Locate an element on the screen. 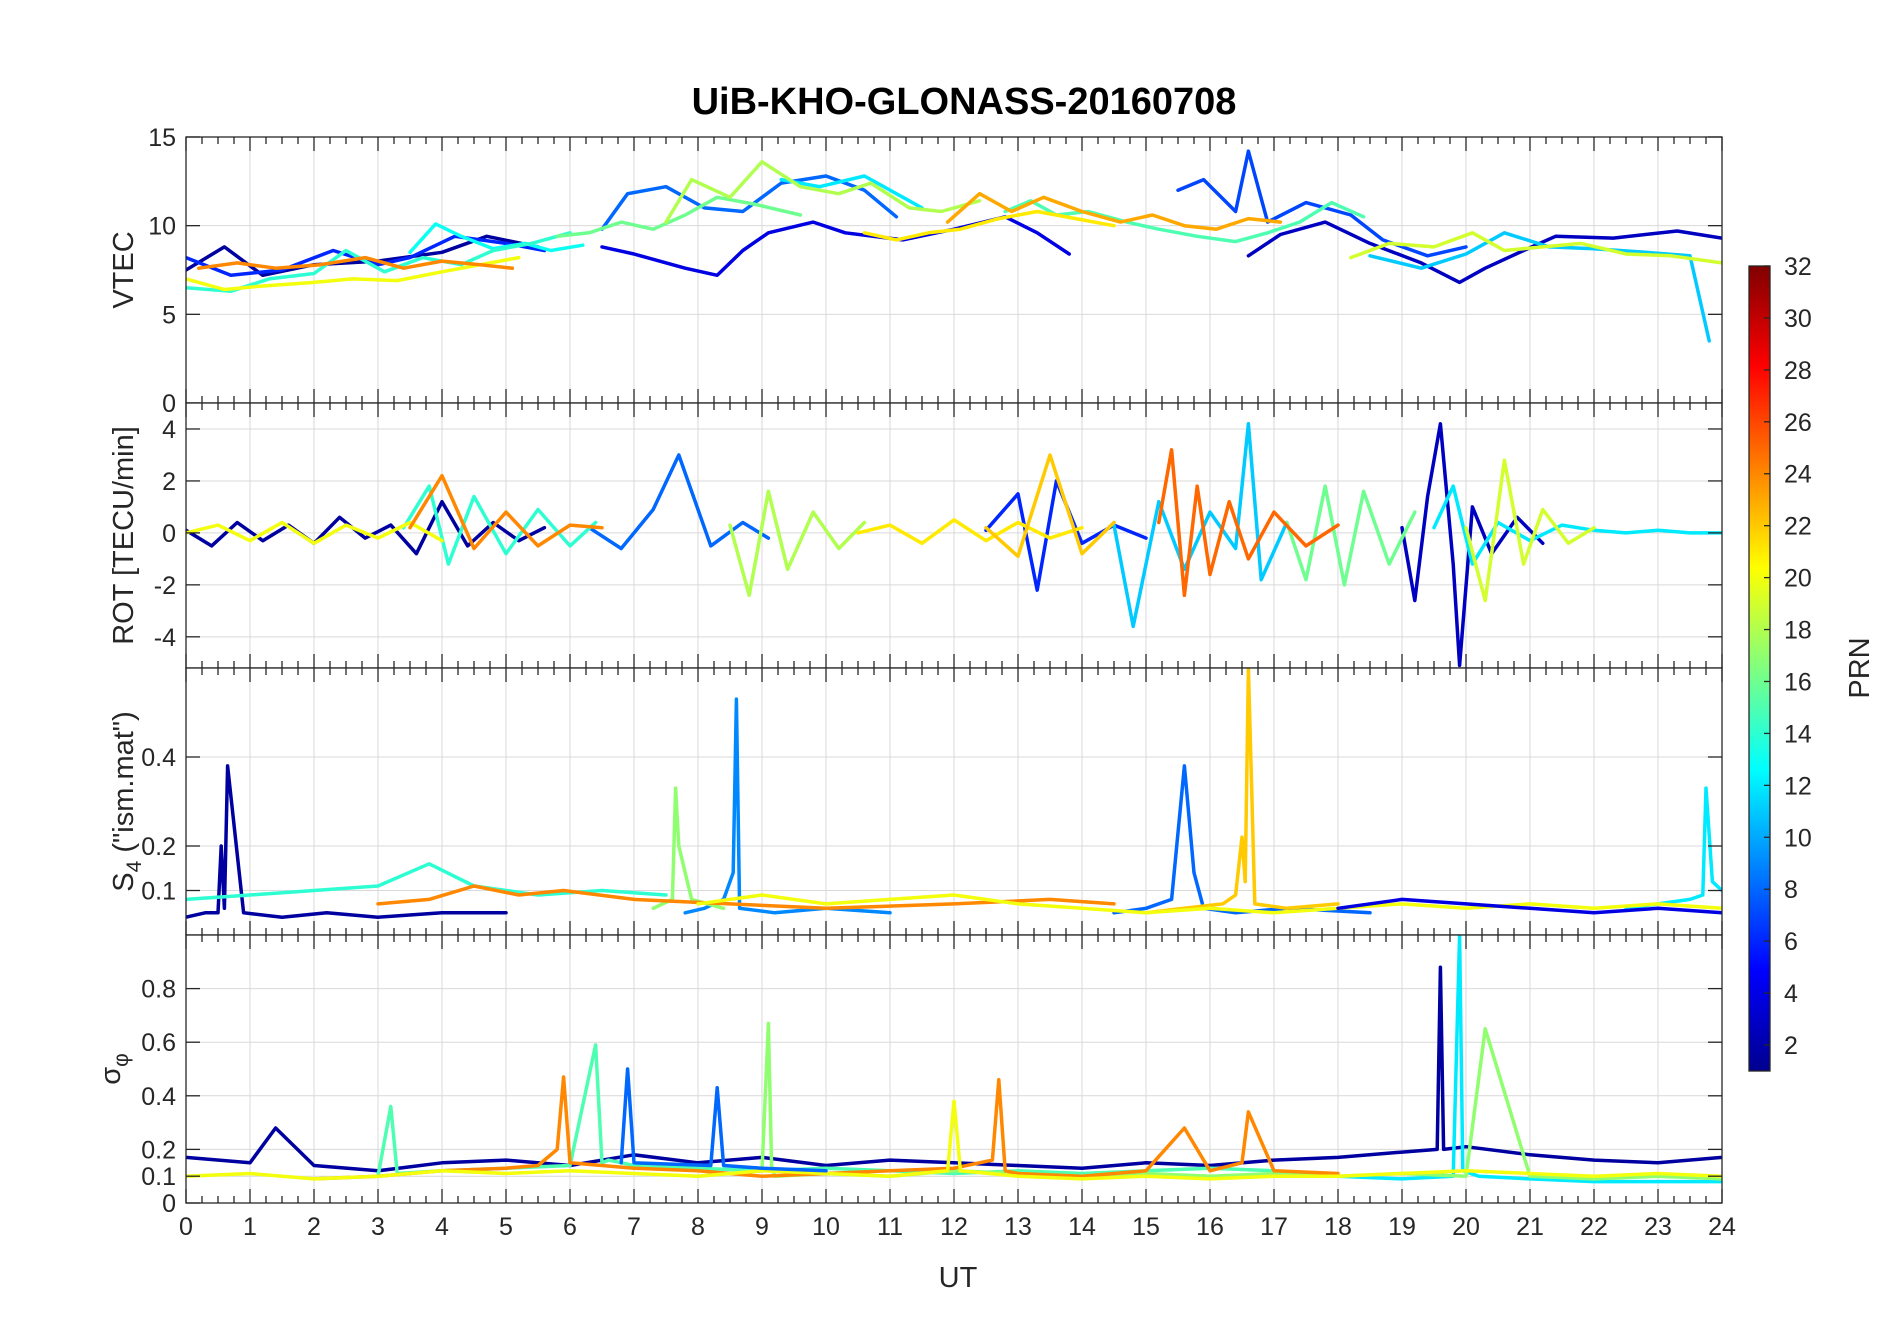 This screenshot has height=1335, width=1902. x-axis-label: UT is located at coordinates (958, 1278).